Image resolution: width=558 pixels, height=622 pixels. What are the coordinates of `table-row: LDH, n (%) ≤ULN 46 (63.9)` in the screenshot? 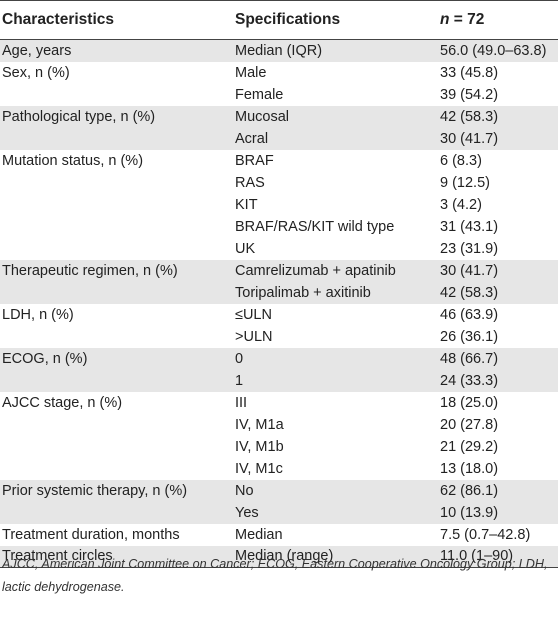 It's located at (279, 315).